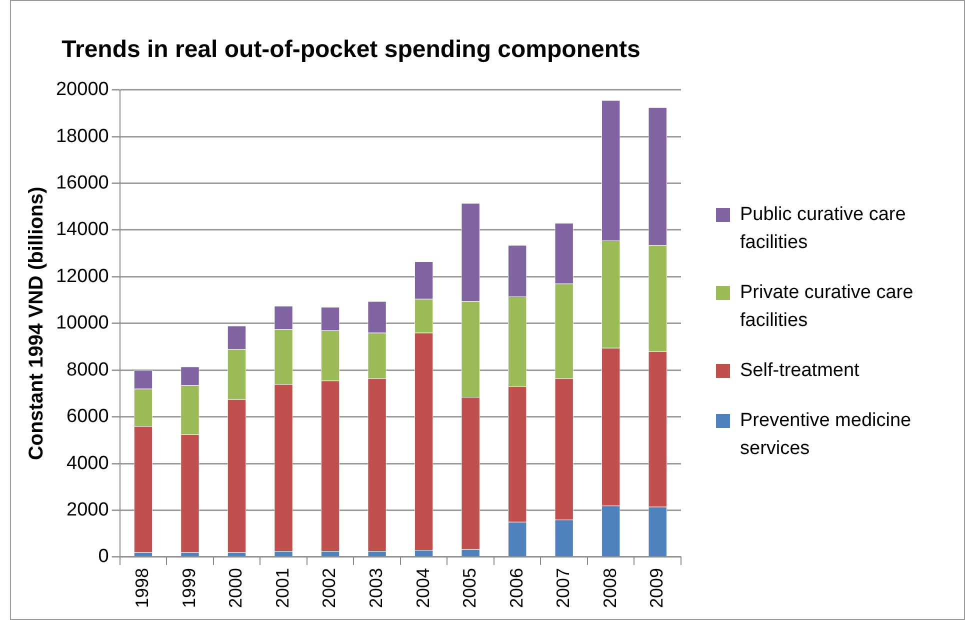 The image size is (965, 626). I want to click on y-tick-label: 20000, so click(82, 89).